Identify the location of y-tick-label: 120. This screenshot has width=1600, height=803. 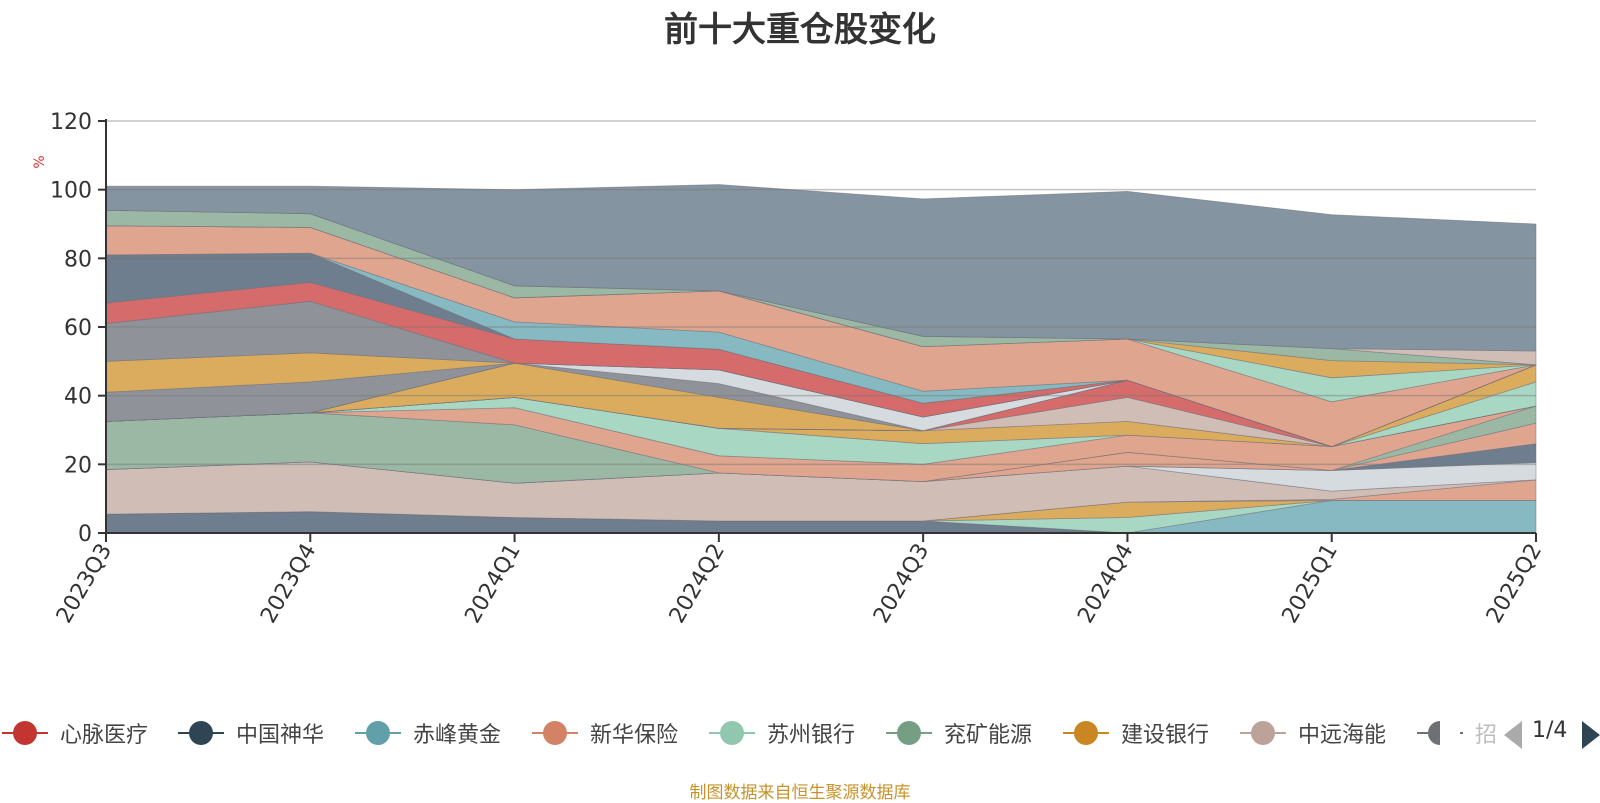
(71, 122).